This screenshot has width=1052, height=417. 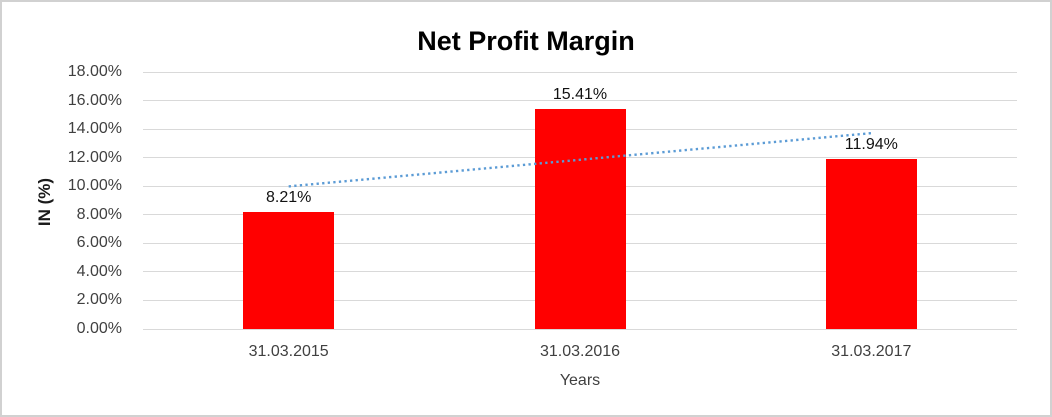 I want to click on bar-31.03.2015, so click(x=289, y=270).